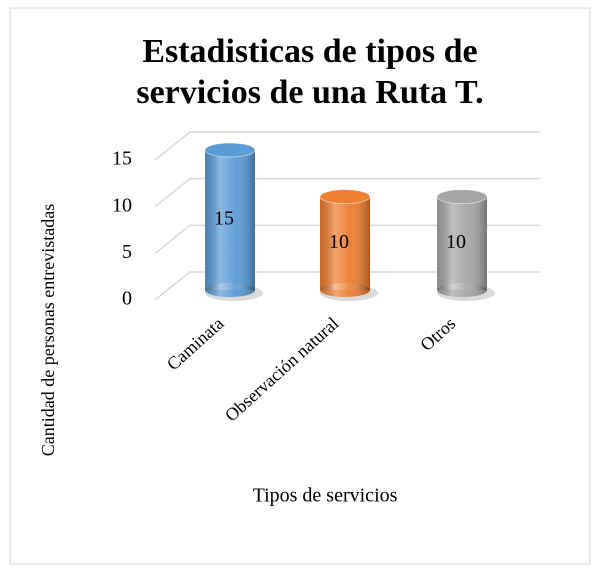 The height and width of the screenshot is (572, 600). Describe the element at coordinates (48, 330) in the screenshot. I see `y-axis-label: Cantidad de personas entrevistadas` at that location.